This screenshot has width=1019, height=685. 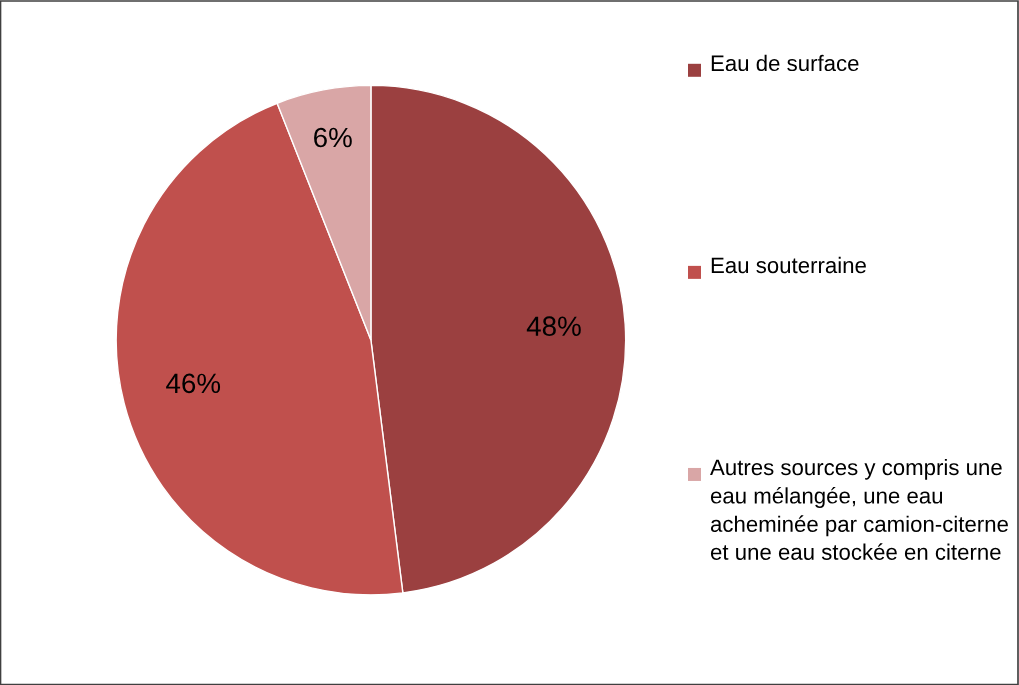 What do you see at coordinates (553, 326) in the screenshot?
I see `data-label: 48%` at bounding box center [553, 326].